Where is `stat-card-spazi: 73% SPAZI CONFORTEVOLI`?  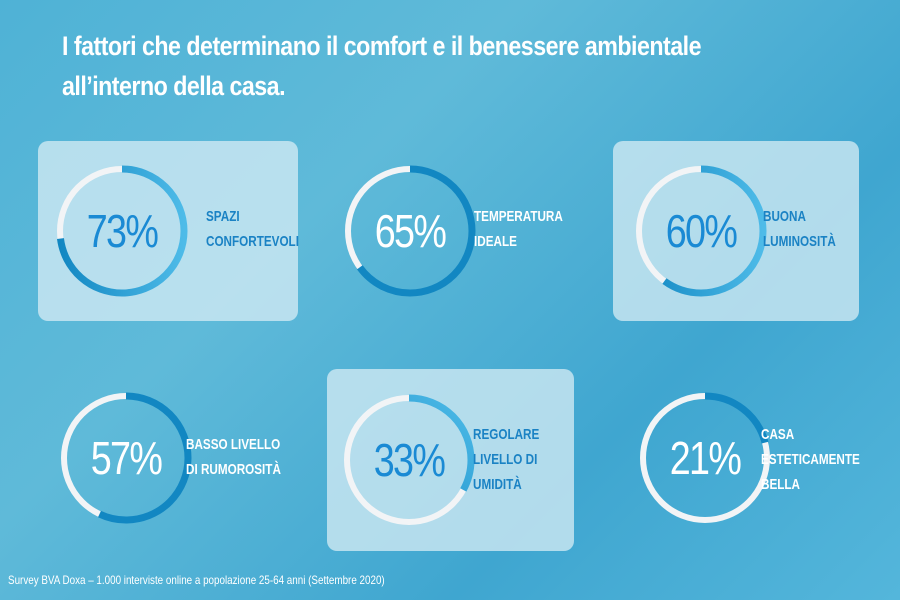
stat-card-spazi: 73% SPAZI CONFORTEVOLI is located at coordinates (168, 231).